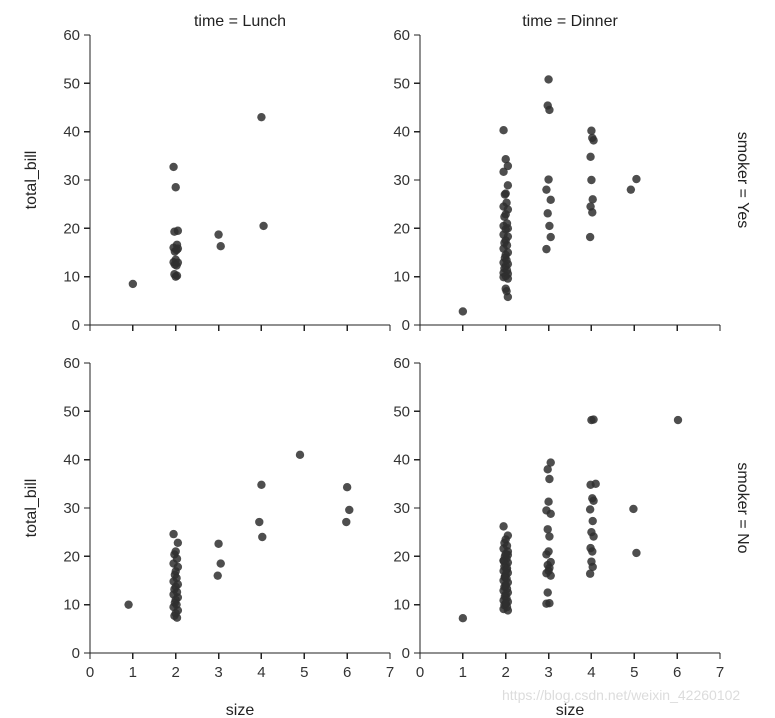 The height and width of the screenshot is (718, 775). I want to click on x-tick-label: 0, so click(420, 672).